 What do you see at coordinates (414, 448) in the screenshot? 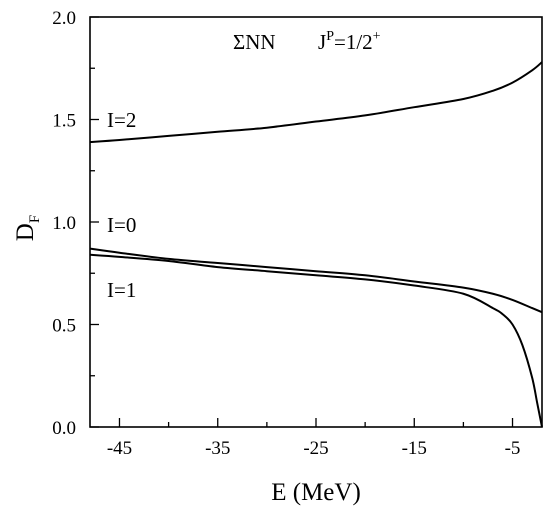
I see `x-tick-label: -15` at bounding box center [414, 448].